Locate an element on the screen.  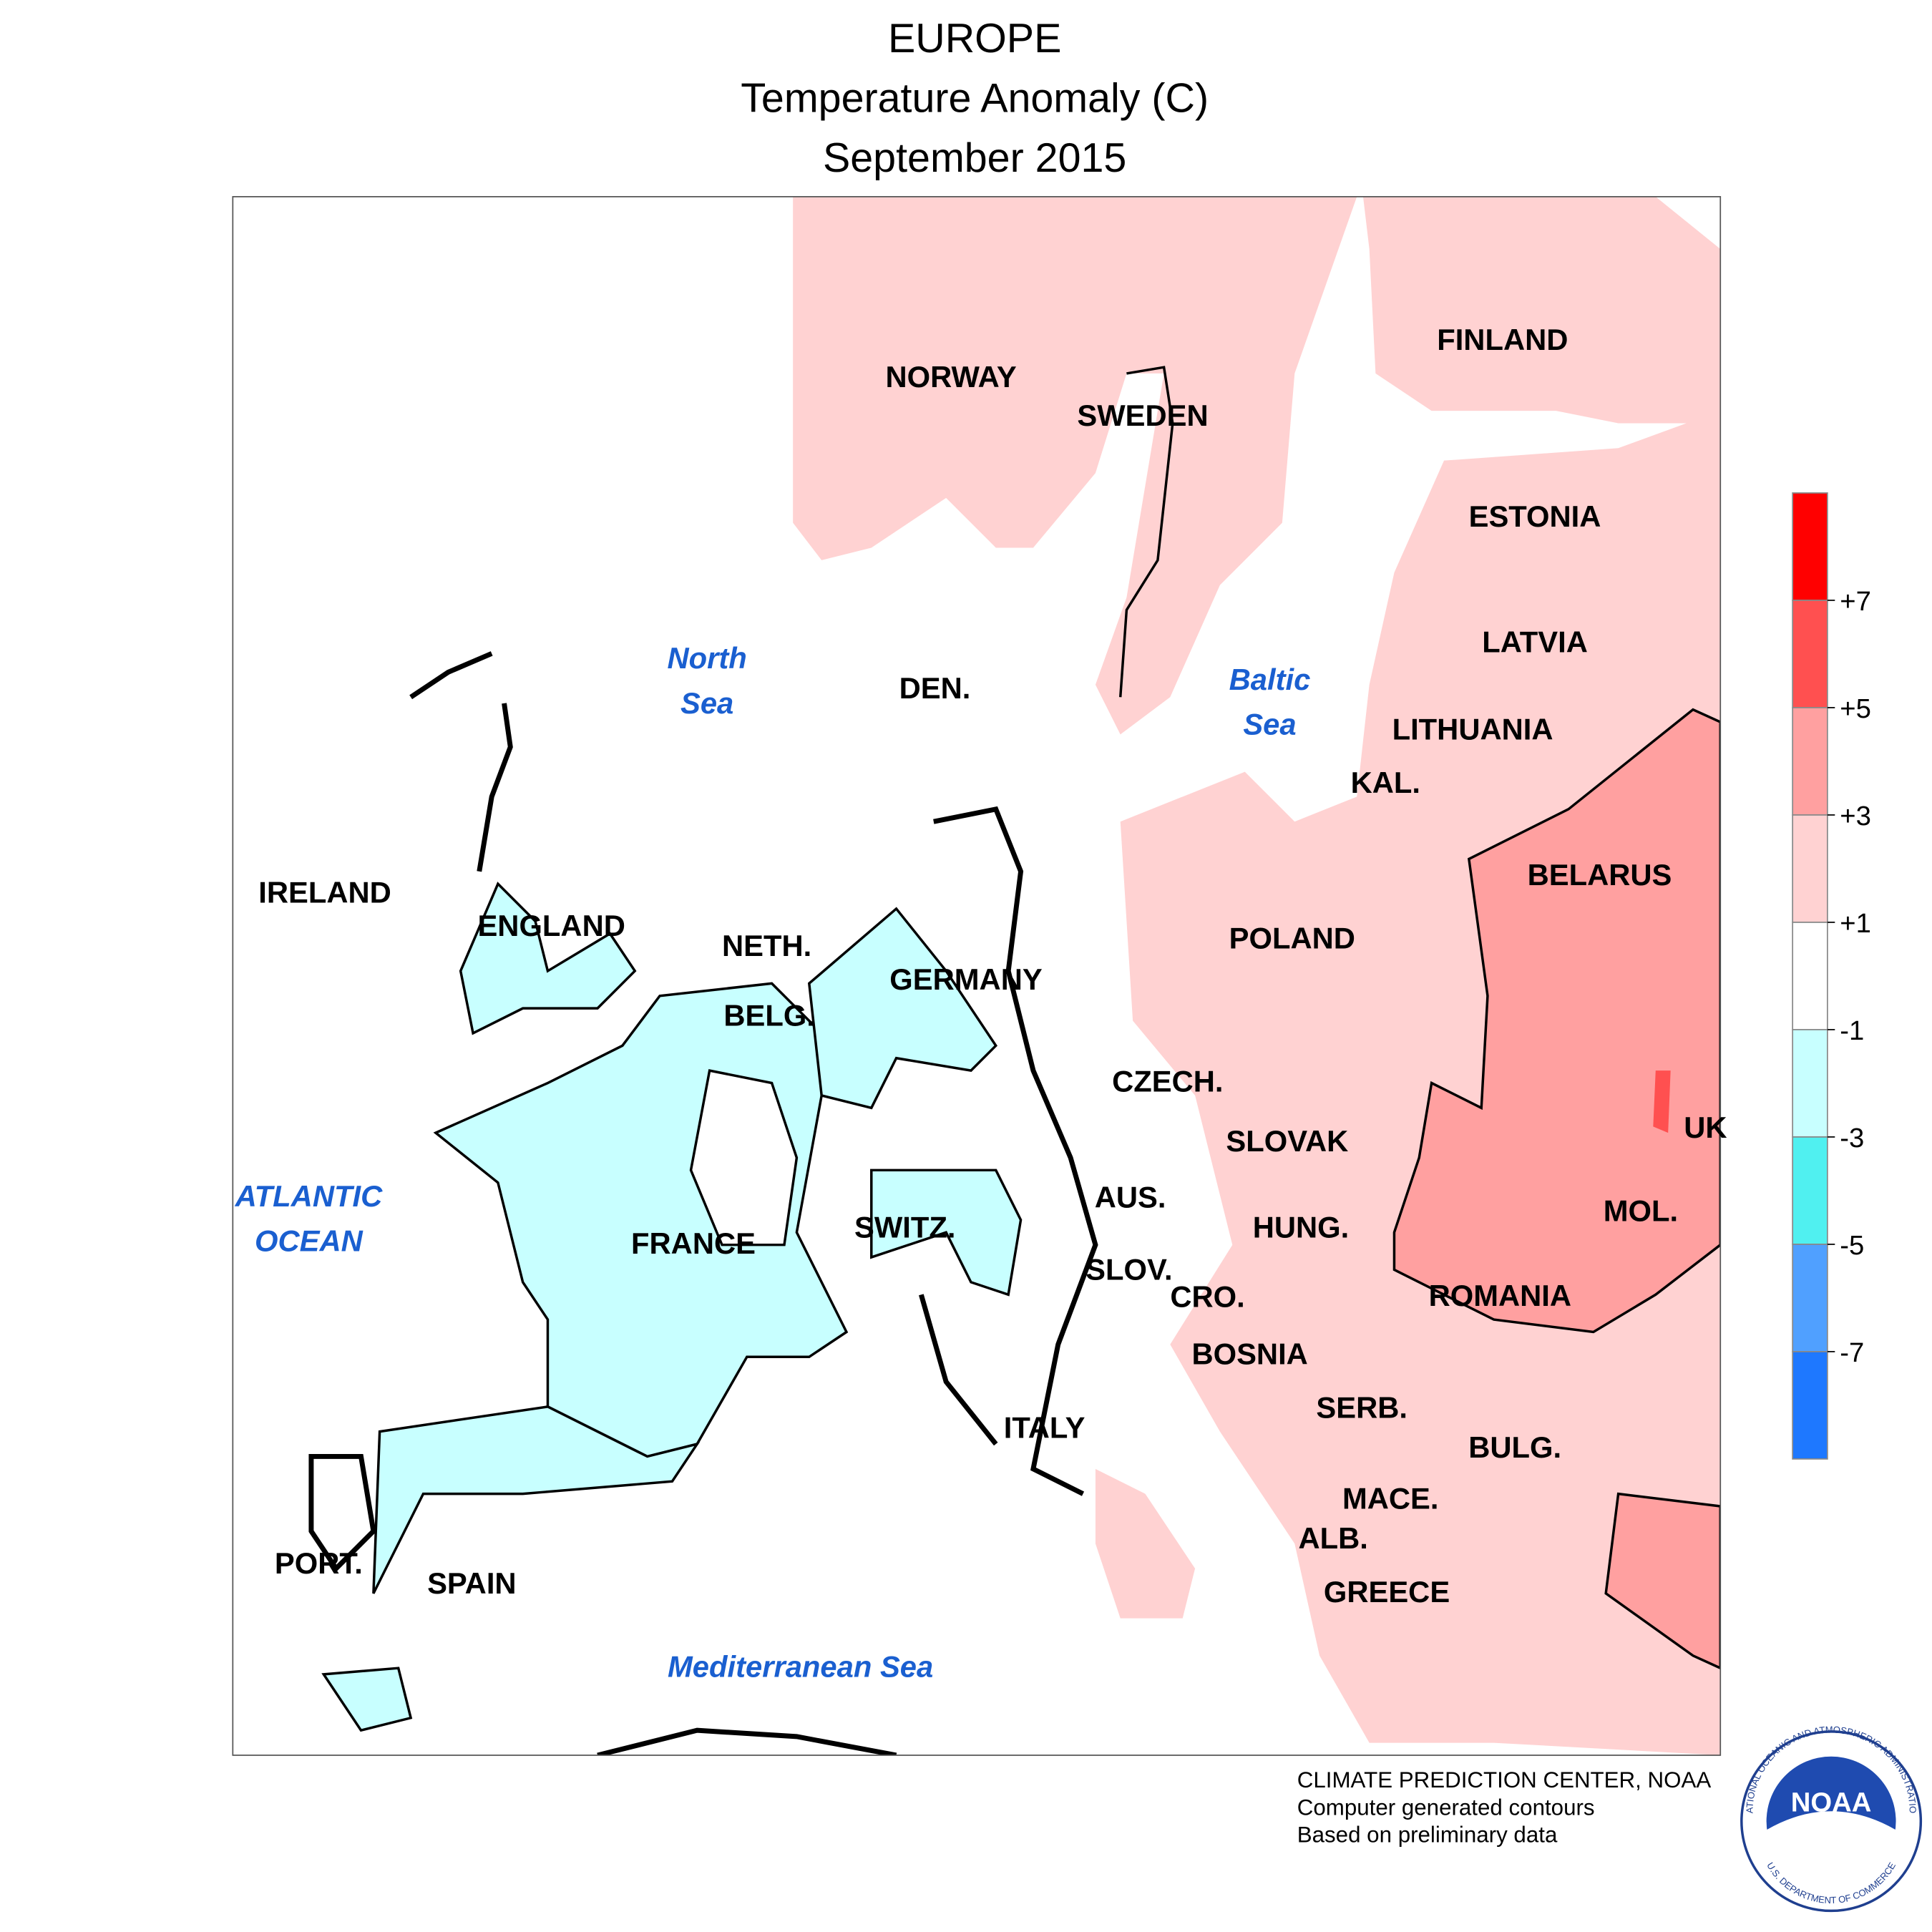
colorbar-tick-label: +3 is located at coordinates (1855, 816).